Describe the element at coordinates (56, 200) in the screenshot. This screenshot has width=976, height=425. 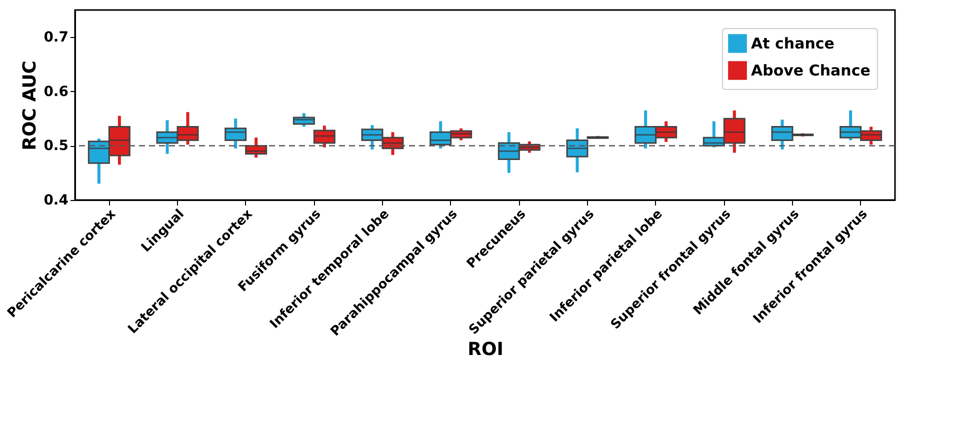
I see `y-tick-label: 0.4` at that location.